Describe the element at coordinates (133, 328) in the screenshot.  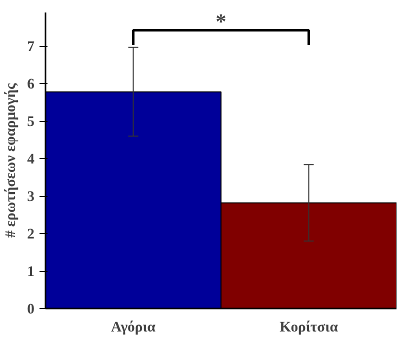
I see `x-tick-label: Αγόρια` at that location.